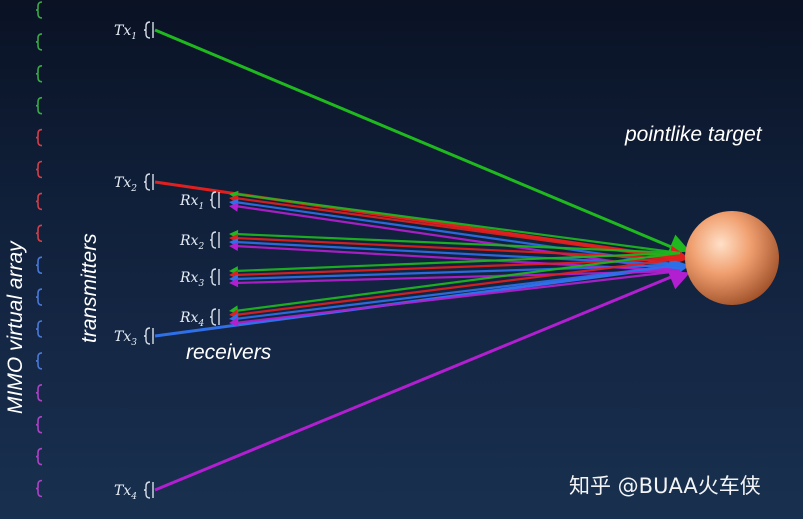 The height and width of the screenshot is (519, 803). What do you see at coordinates (191, 279) in the screenshot?
I see `rx-label: Rx3` at bounding box center [191, 279].